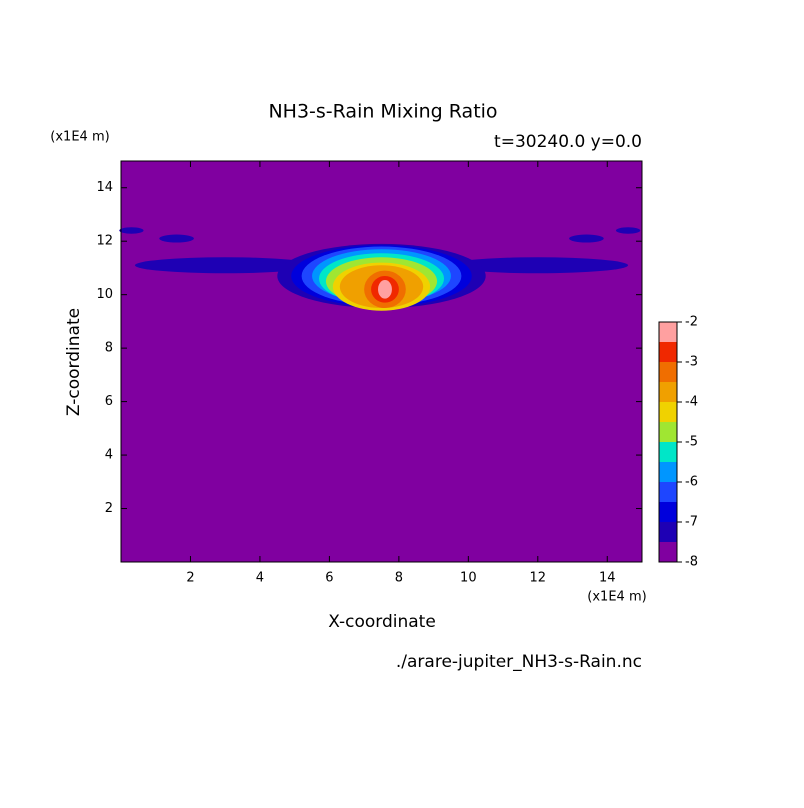 This screenshot has width=804, height=808. I want to click on colorbar-tick-label: -3, so click(691, 362).